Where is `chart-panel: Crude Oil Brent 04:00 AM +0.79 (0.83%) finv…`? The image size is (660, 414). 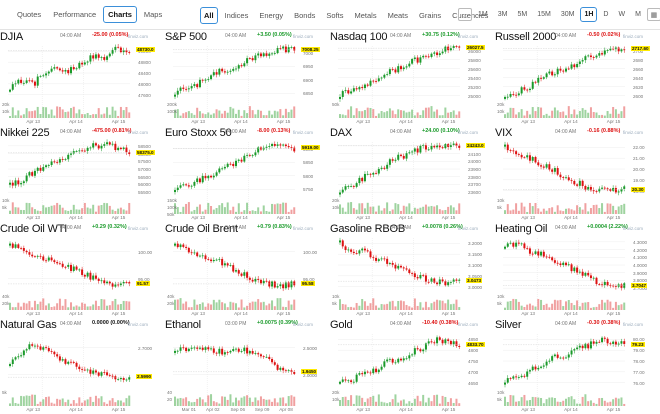
chart-panel: Crude Oil Brent 04:00 AM +0.79 (0.83%) finv… is located at coordinates (247, 270).